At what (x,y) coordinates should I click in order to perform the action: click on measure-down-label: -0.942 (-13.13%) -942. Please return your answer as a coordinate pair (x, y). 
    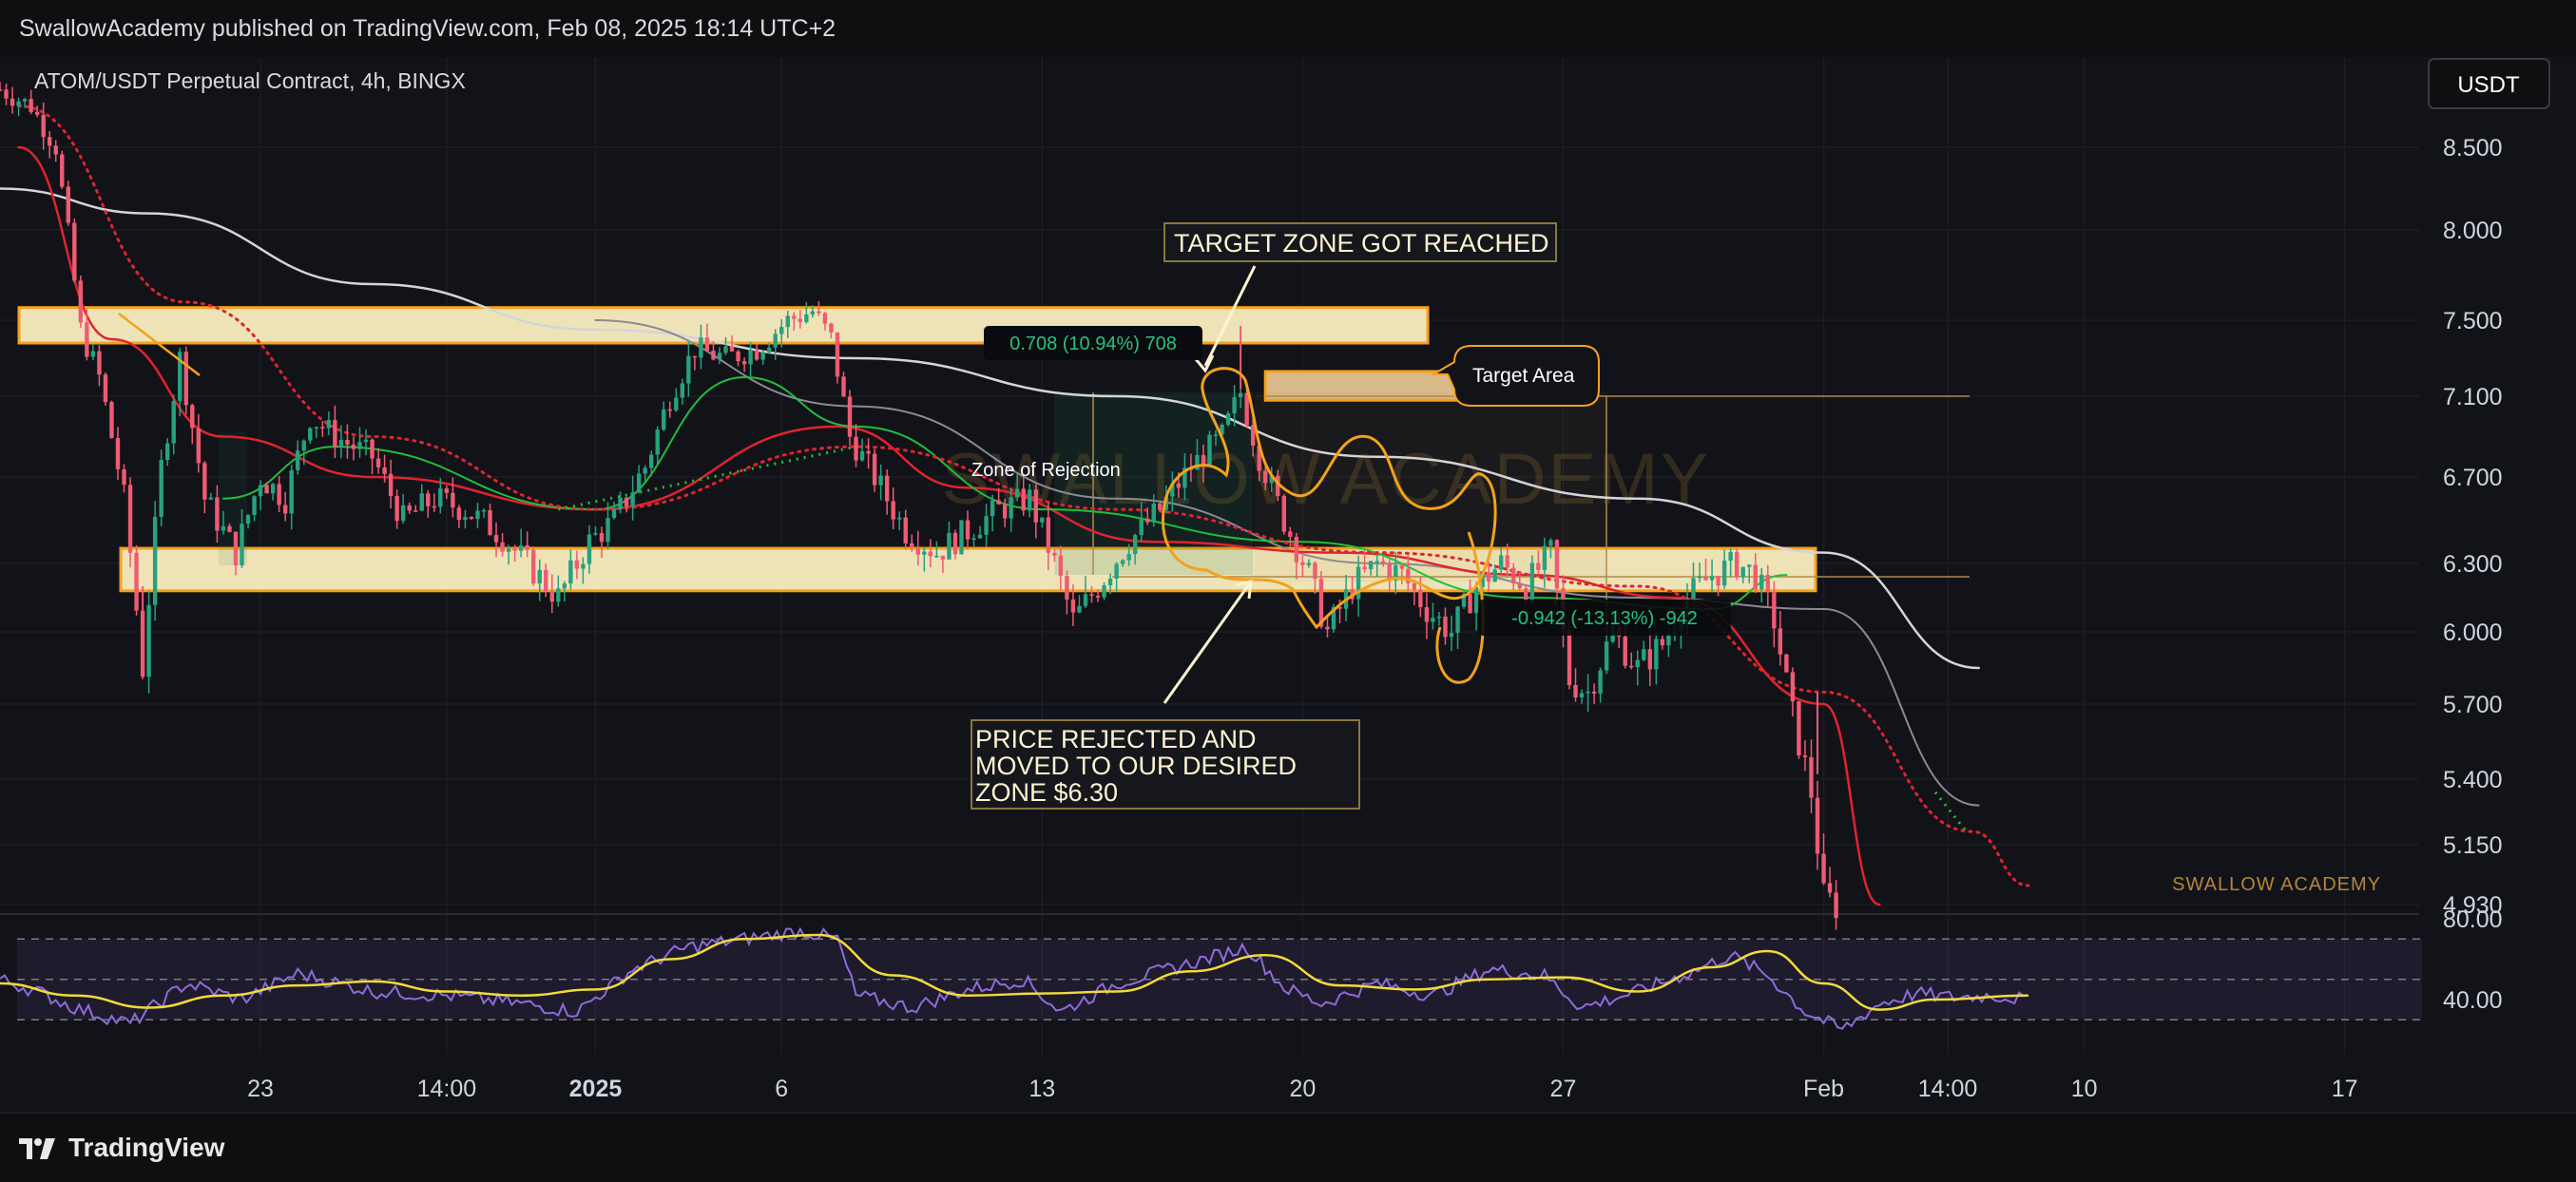
    Looking at the image, I should click on (1604, 618).